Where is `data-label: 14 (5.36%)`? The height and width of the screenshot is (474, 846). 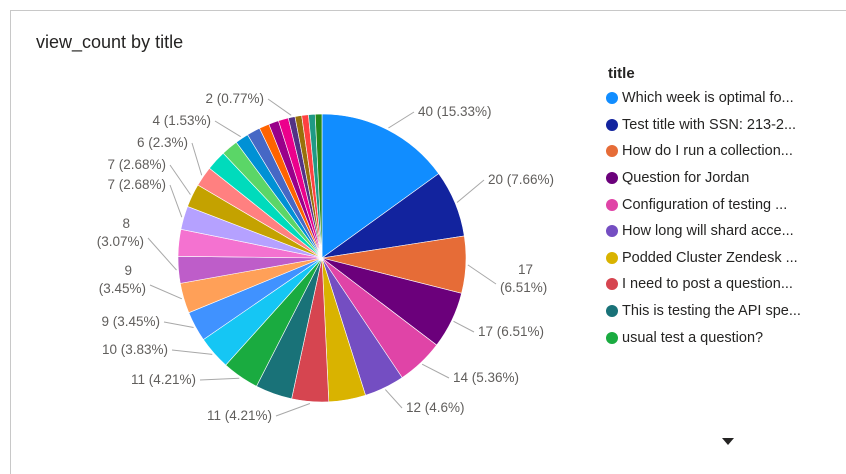
data-label: 14 (5.36%) is located at coordinates (486, 377).